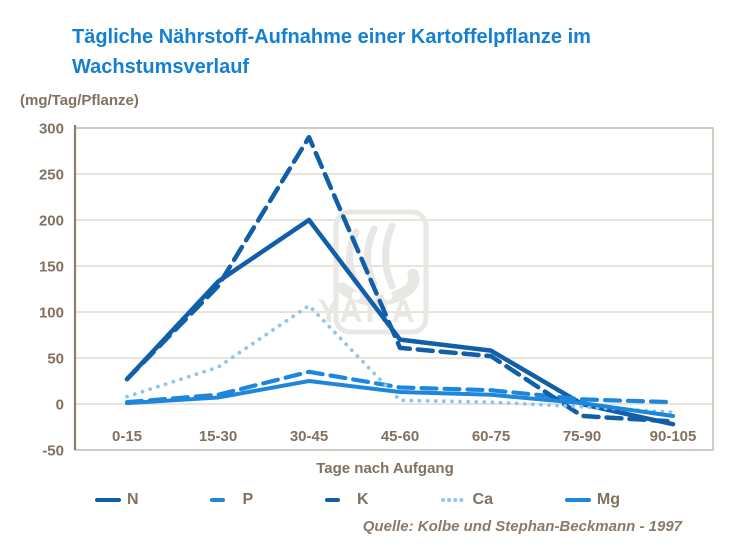 The width and height of the screenshot is (730, 548). I want to click on legend-item-N: N, so click(117, 500).